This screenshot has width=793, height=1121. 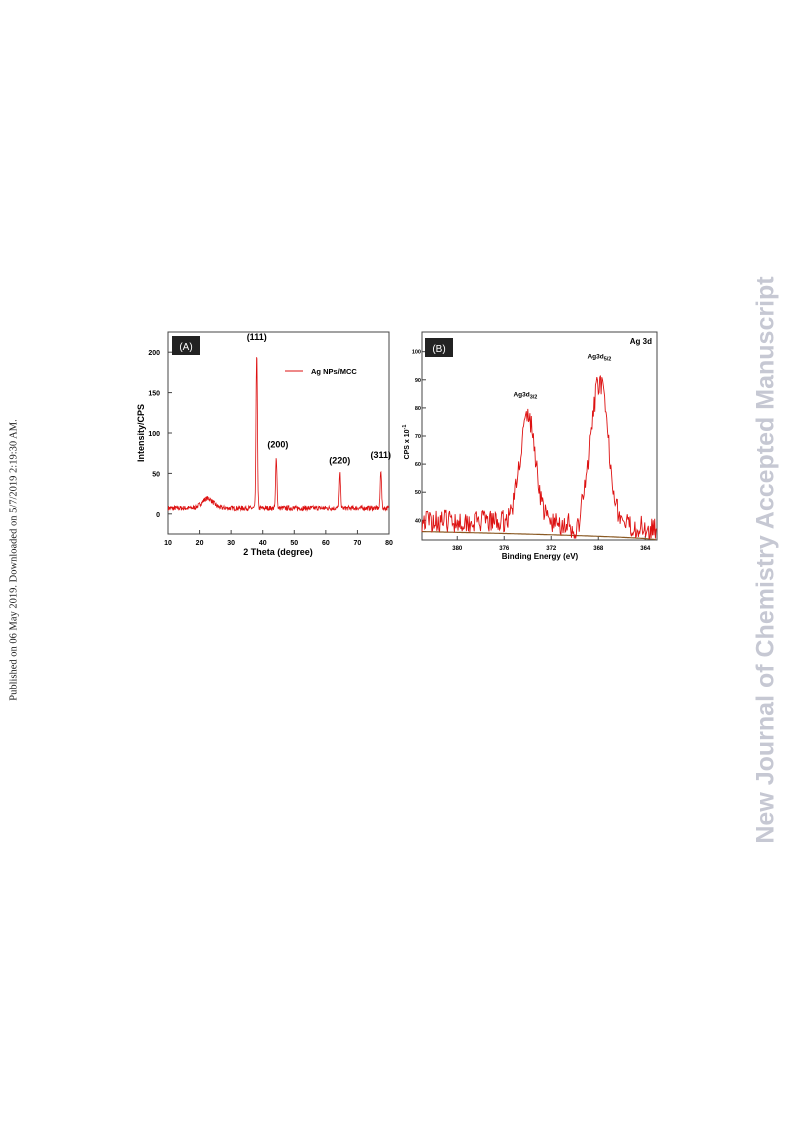 I want to click on panel-b-label: (B), so click(x=438, y=349).